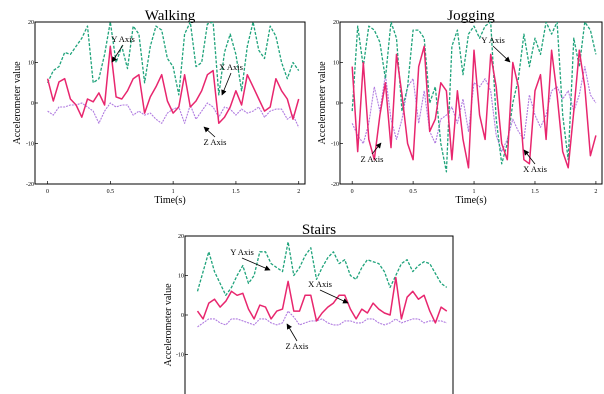 This screenshot has width=604, height=394. What do you see at coordinates (170, 16) in the screenshot?
I see `chart-title: Walking` at bounding box center [170, 16].